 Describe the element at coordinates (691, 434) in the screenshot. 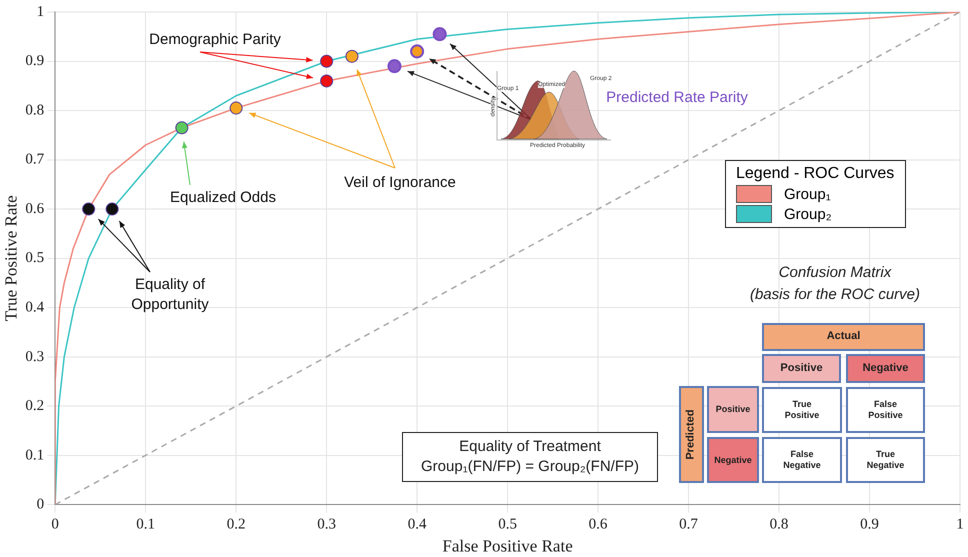

I see `annotation: Predicted` at that location.